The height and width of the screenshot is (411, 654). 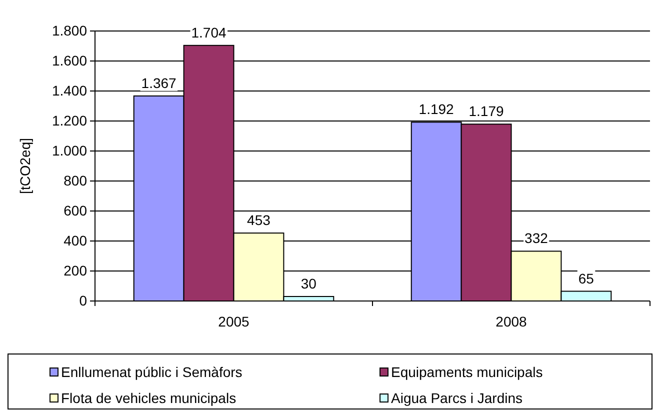 I want to click on y-tick-label: 1.000, so click(x=70, y=150).